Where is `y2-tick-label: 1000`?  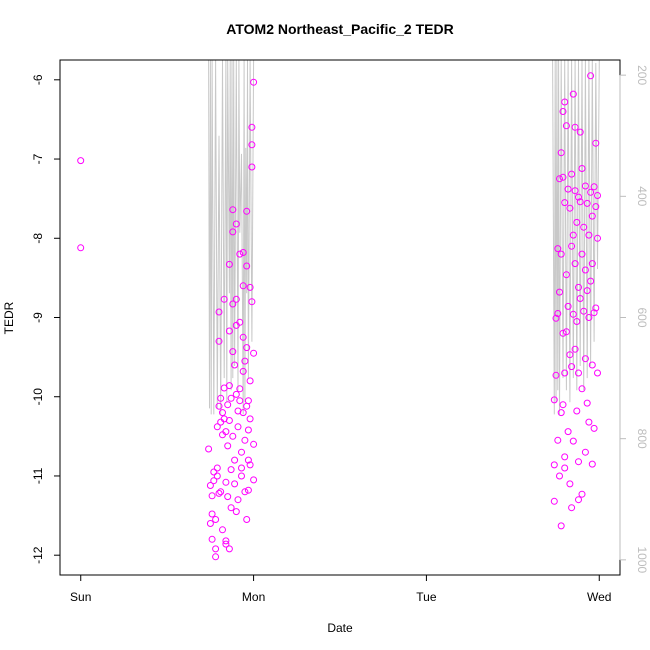 y2-tick-label: 1000 is located at coordinates (642, 560).